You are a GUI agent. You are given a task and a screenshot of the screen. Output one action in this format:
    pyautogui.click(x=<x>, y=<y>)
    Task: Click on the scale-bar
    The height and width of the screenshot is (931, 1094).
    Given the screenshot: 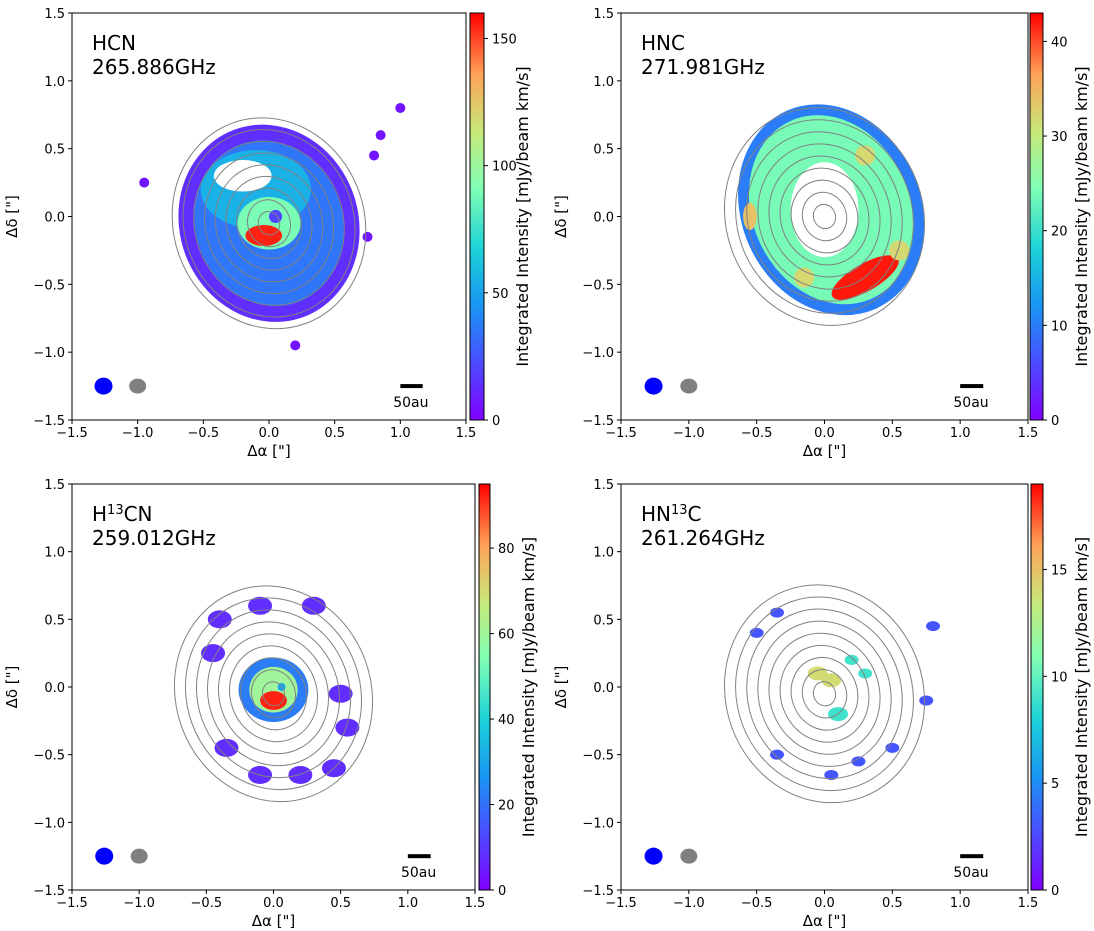 What is the action you would take?
    pyautogui.click(x=972, y=386)
    